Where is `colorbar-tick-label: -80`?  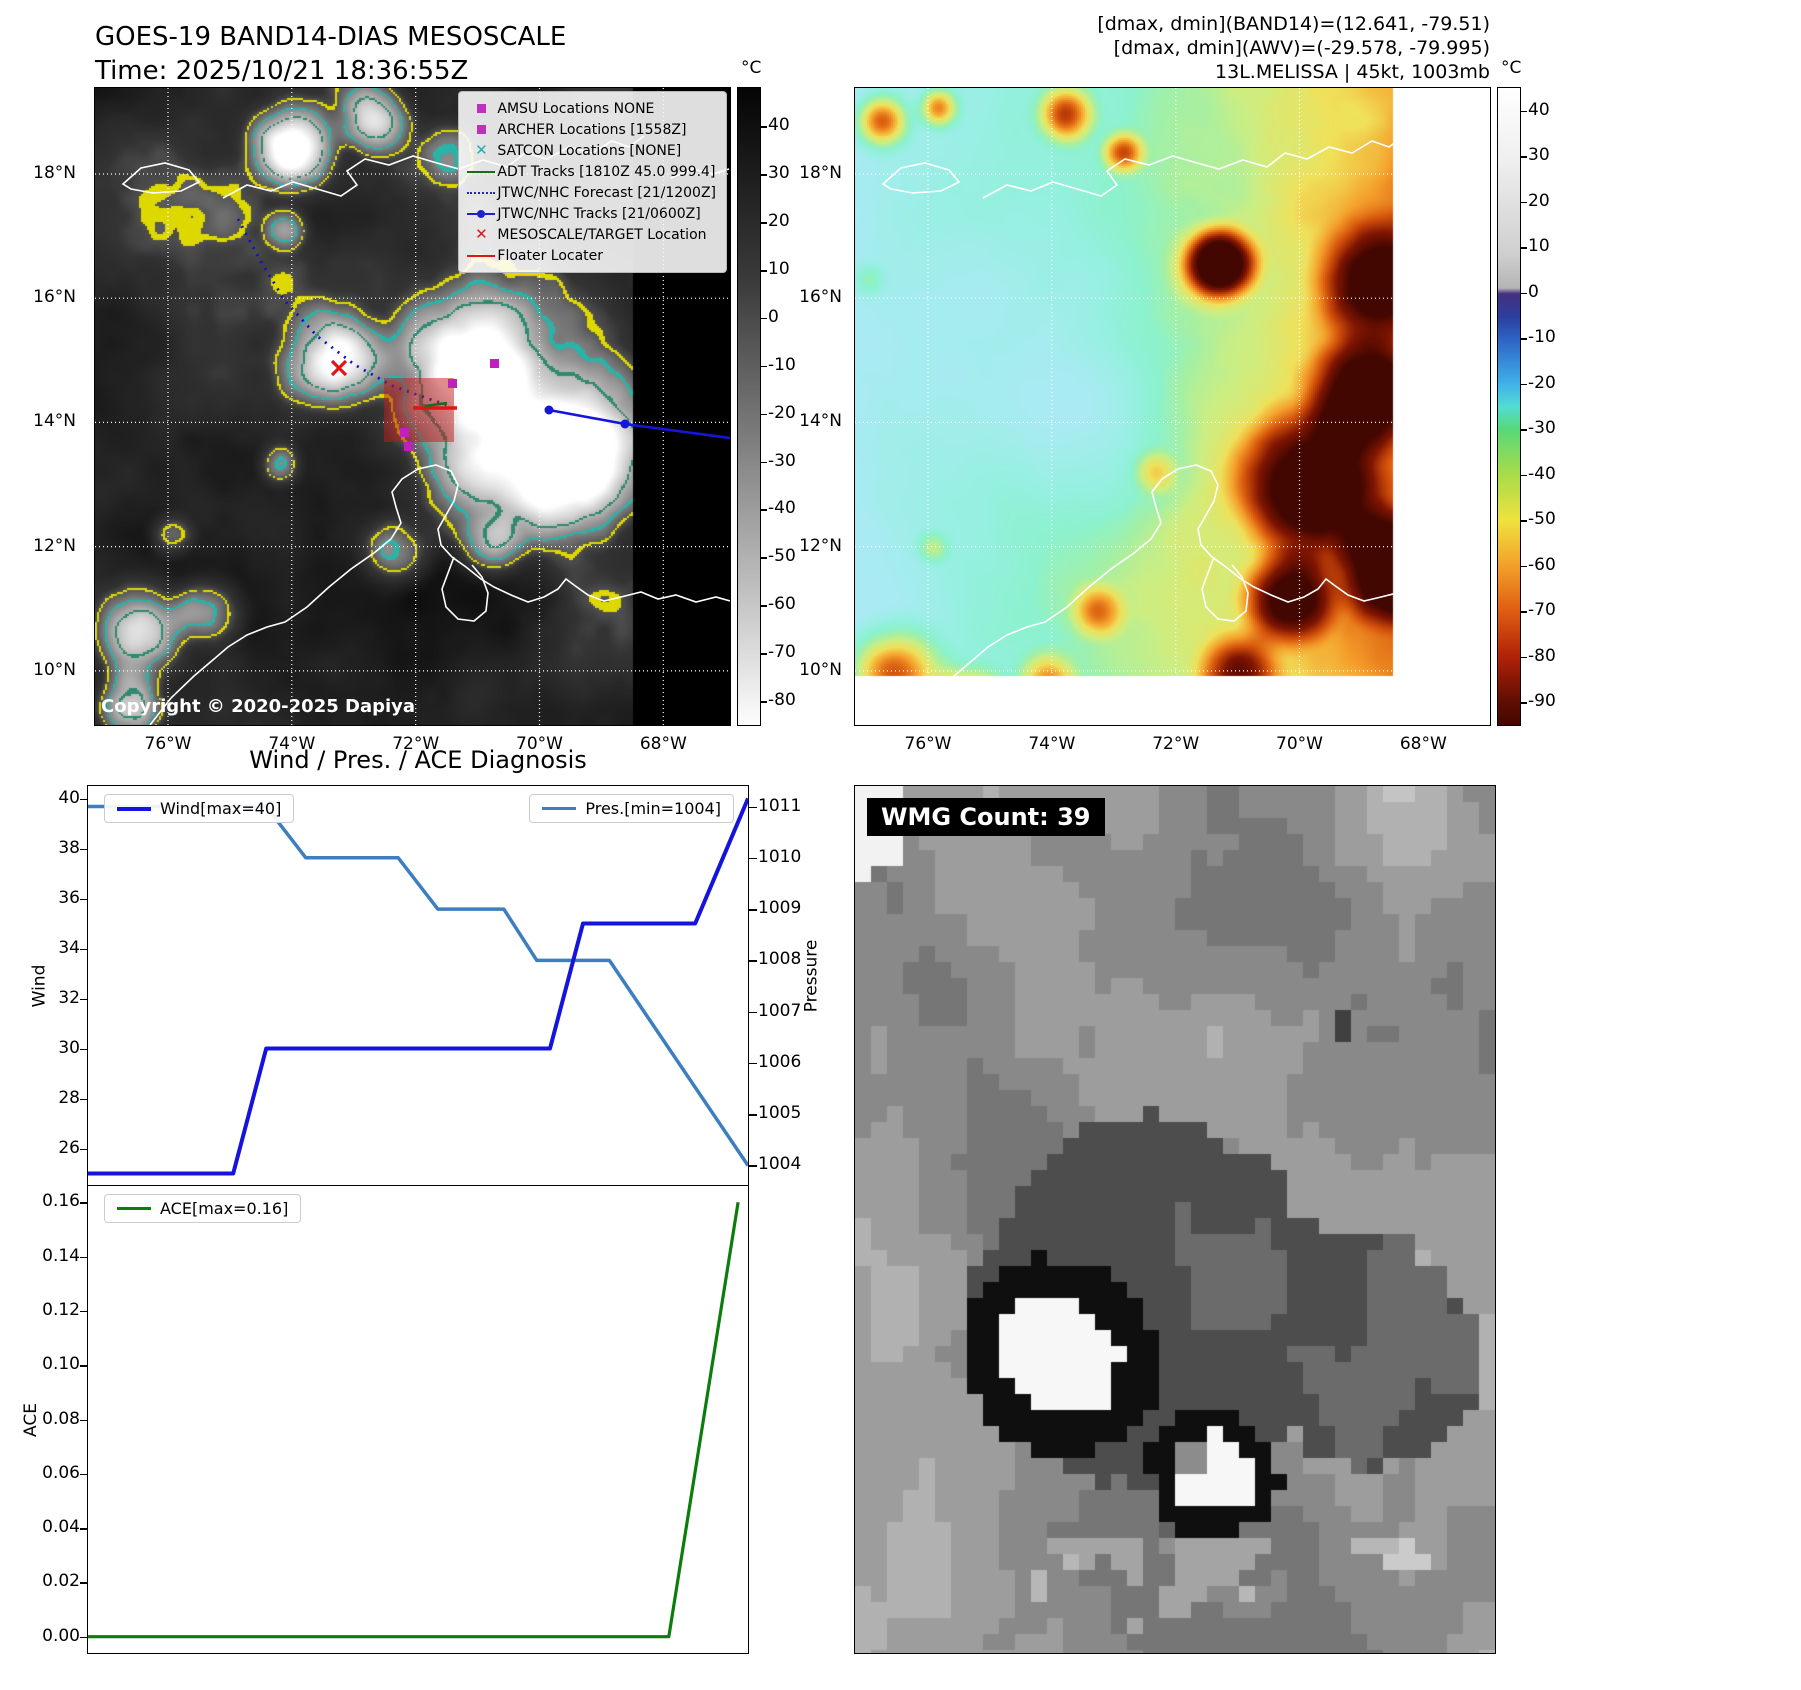 colorbar-tick-label: -80 is located at coordinates (782, 700).